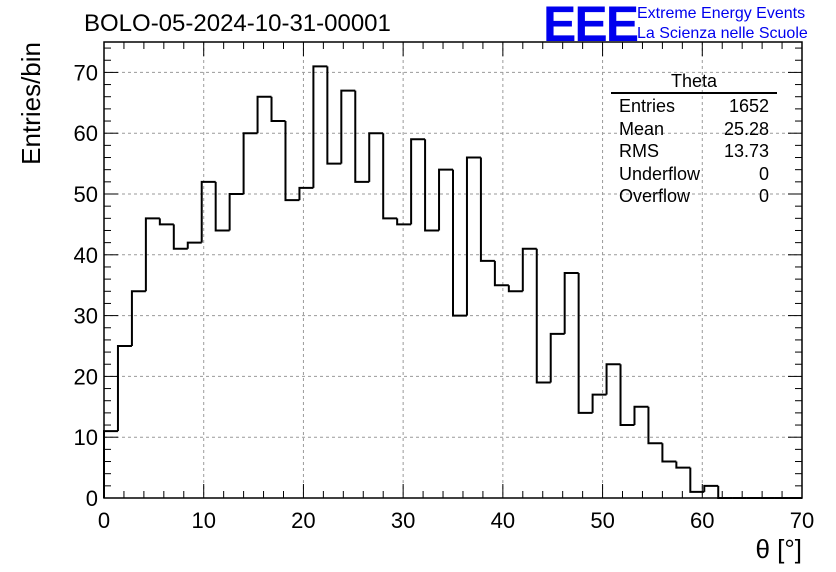  Describe the element at coordinates (655, 196) in the screenshot. I see `stats-label: Overflow` at that location.